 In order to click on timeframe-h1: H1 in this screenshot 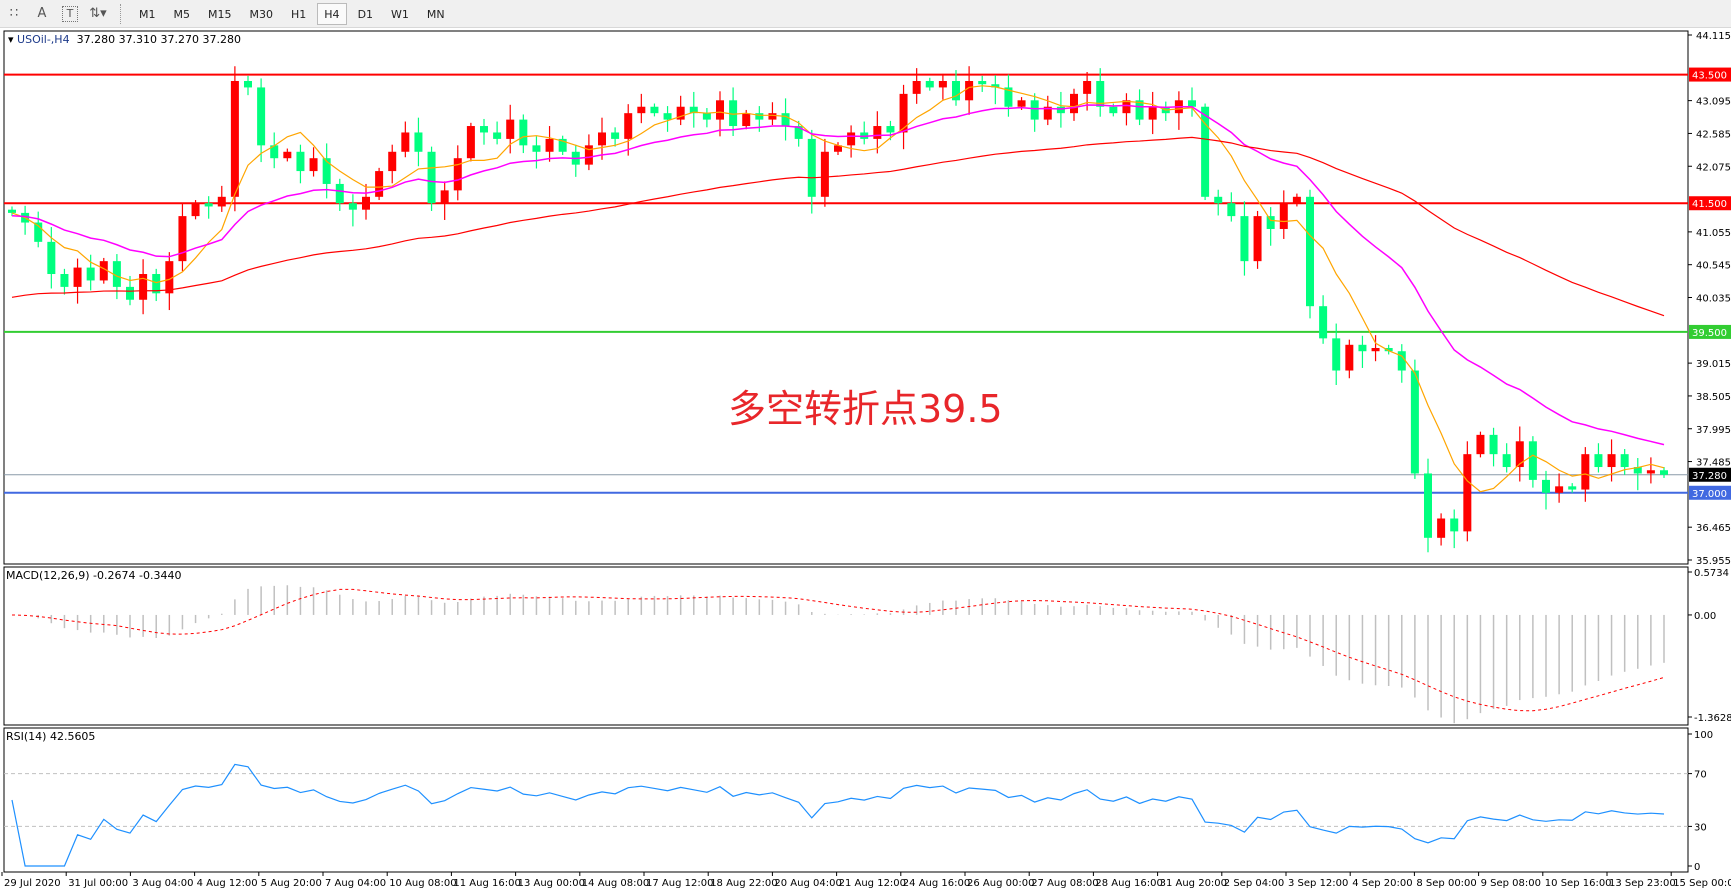, I will do `click(299, 14)`.